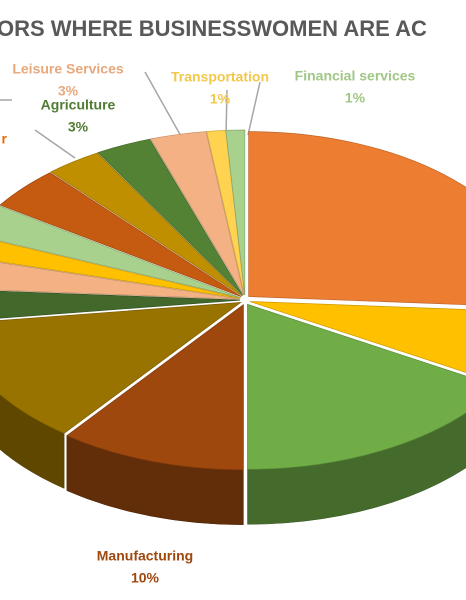  I want to click on data-label-name: Financial services, so click(355, 76).